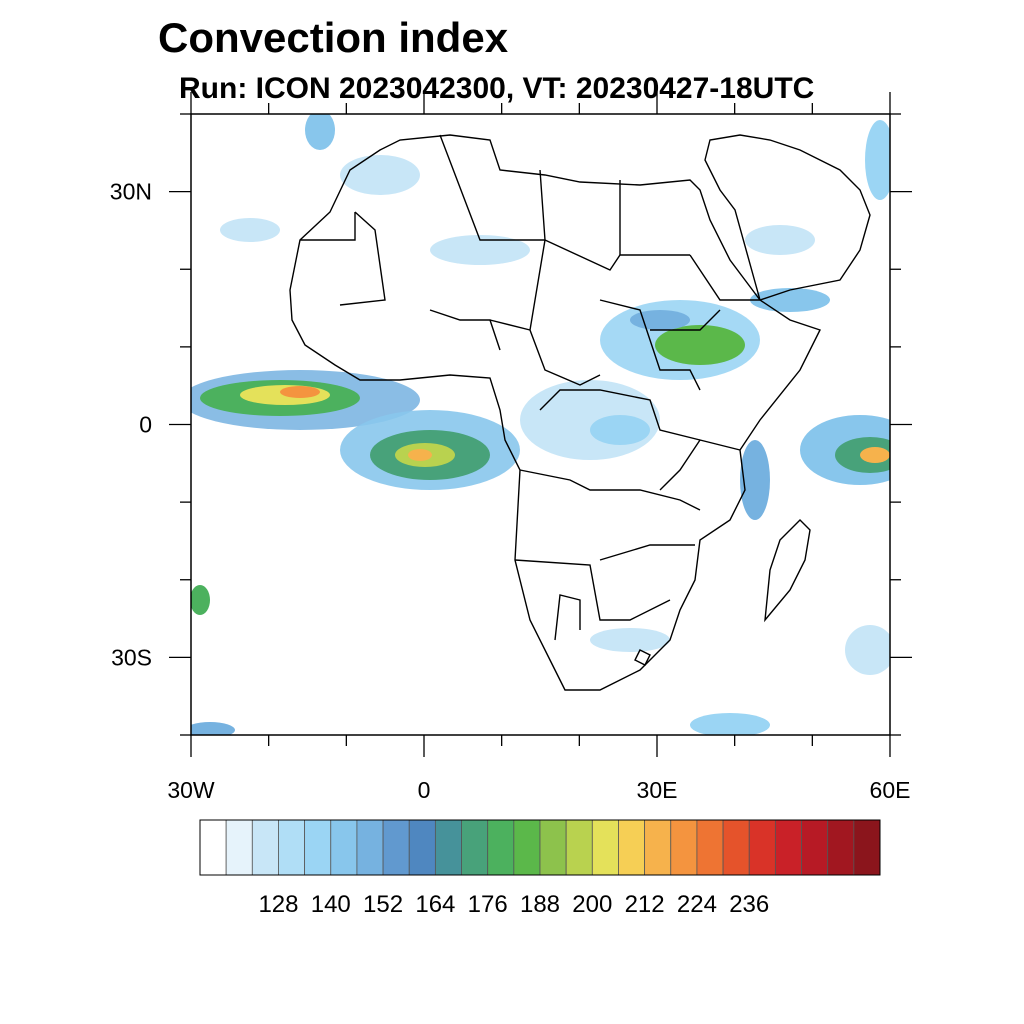 The image size is (1024, 1024). I want to click on y-tick-label: 30S, so click(131, 657).